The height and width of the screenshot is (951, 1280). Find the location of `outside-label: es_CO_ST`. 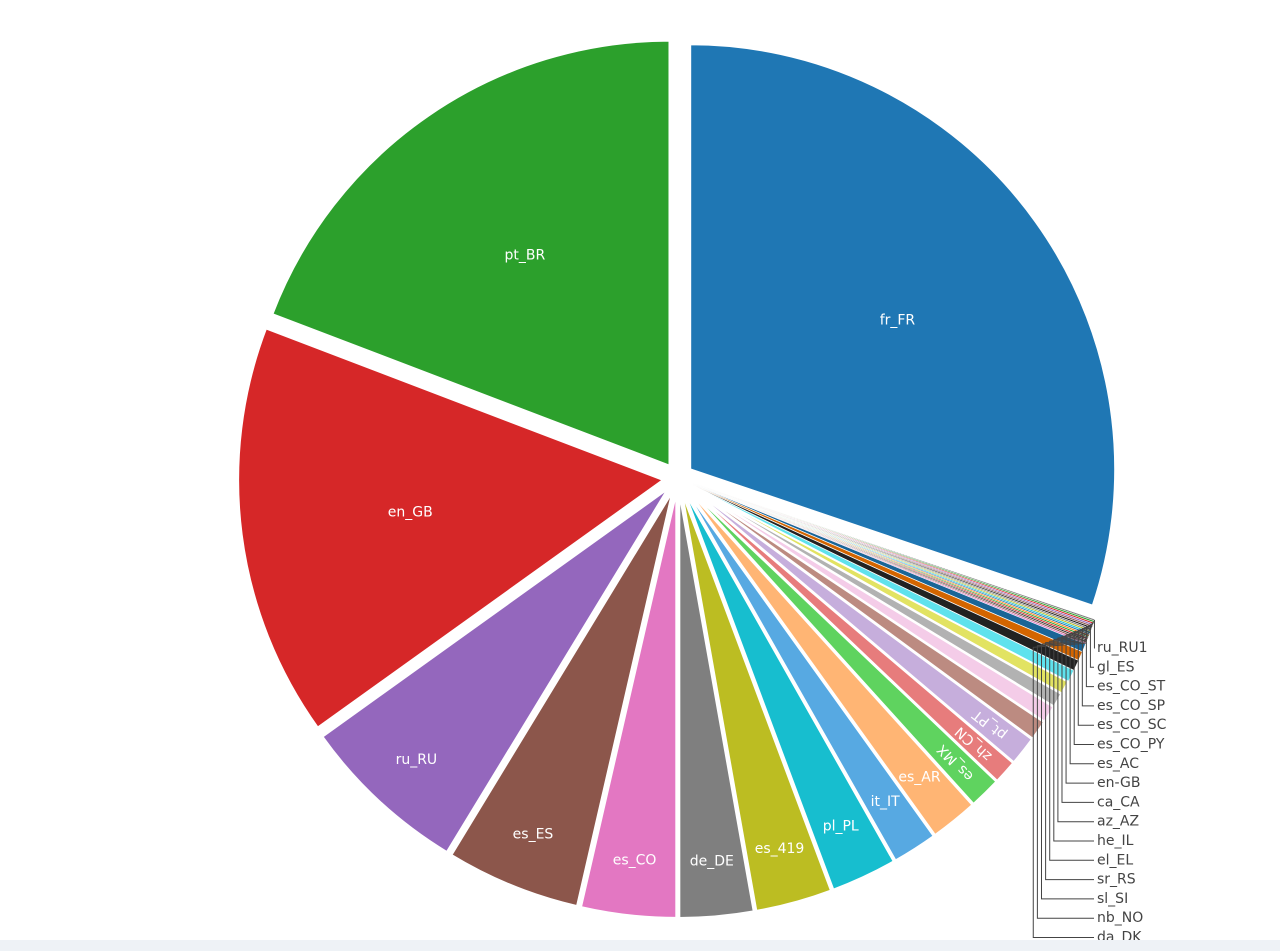

outside-label: es_CO_ST is located at coordinates (1131, 687).